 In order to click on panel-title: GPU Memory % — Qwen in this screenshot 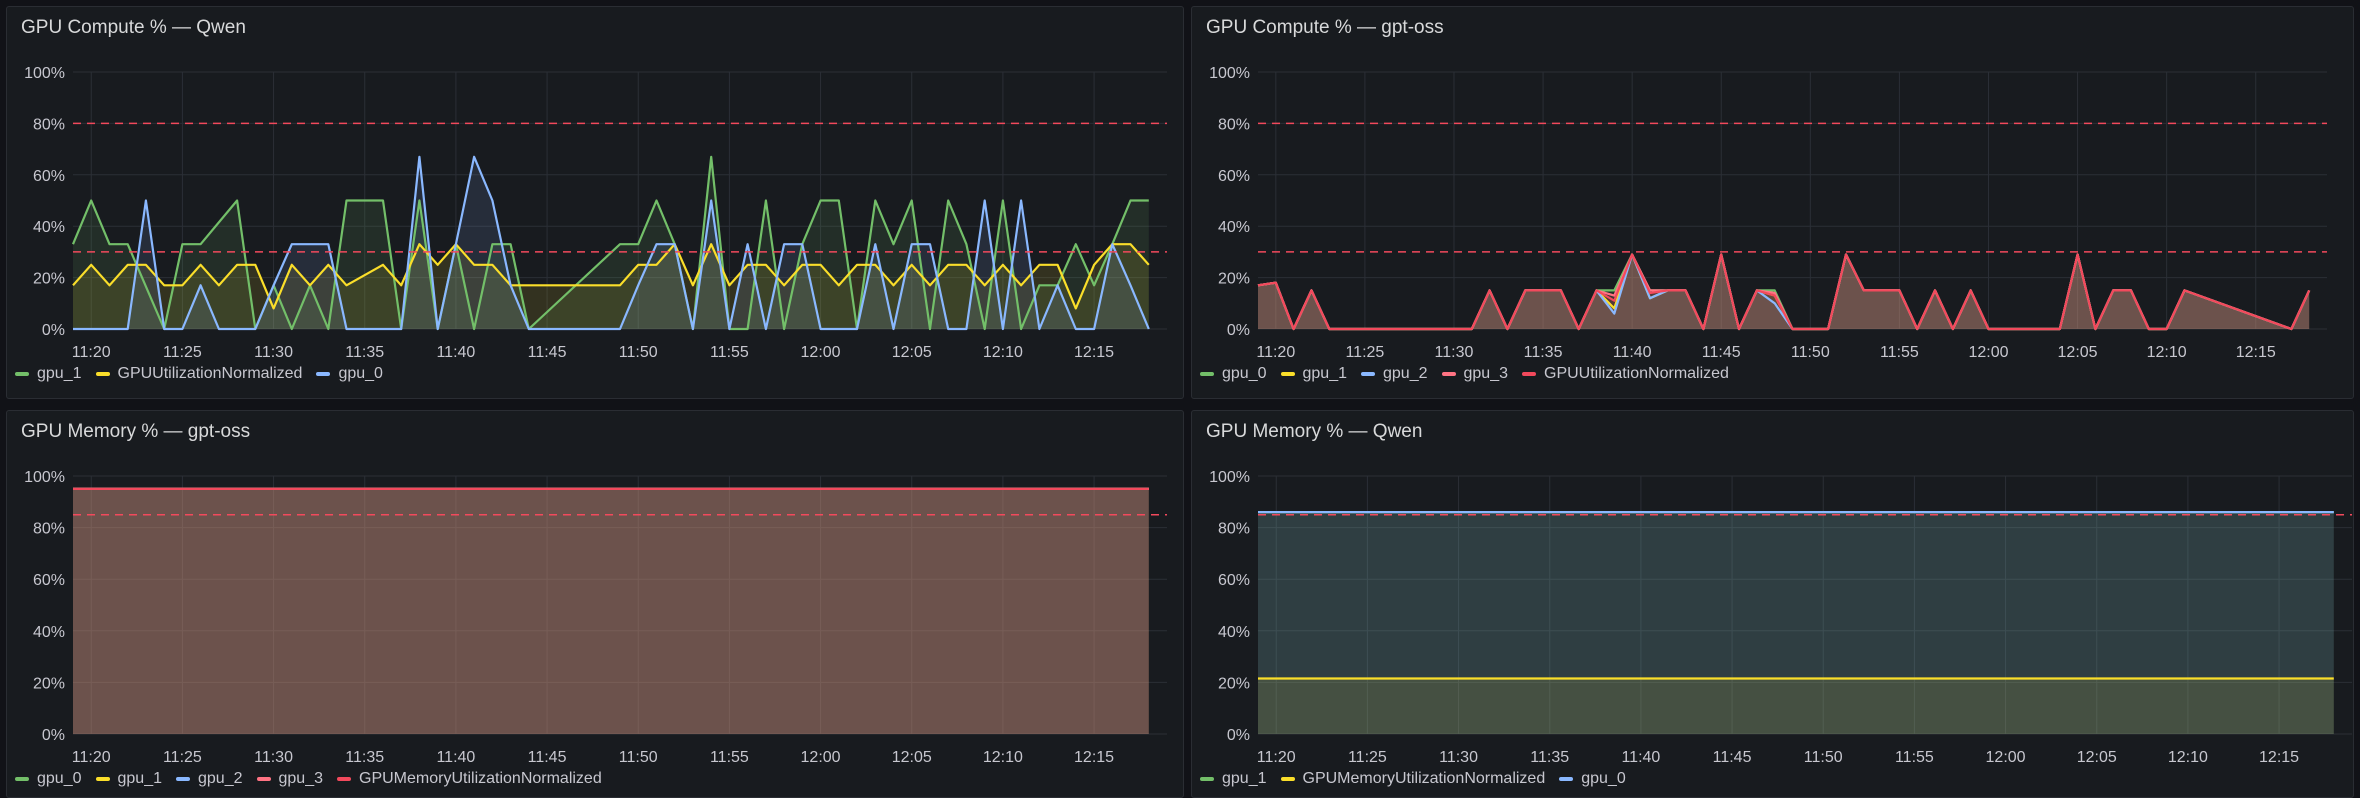, I will do `click(1314, 431)`.